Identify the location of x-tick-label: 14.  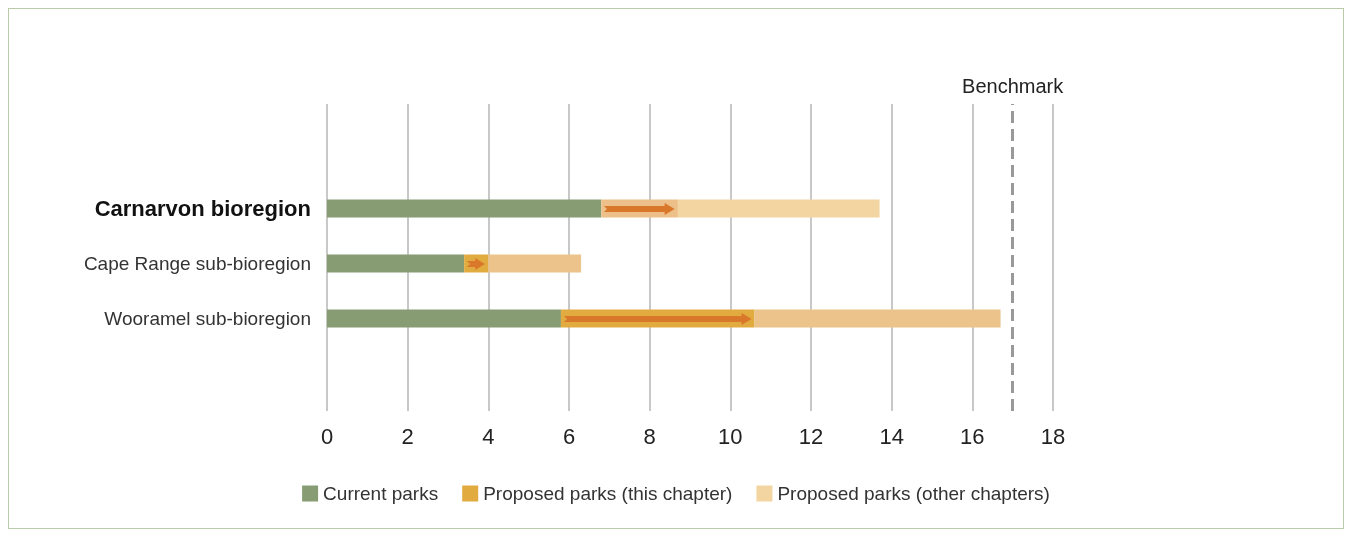
(891, 436).